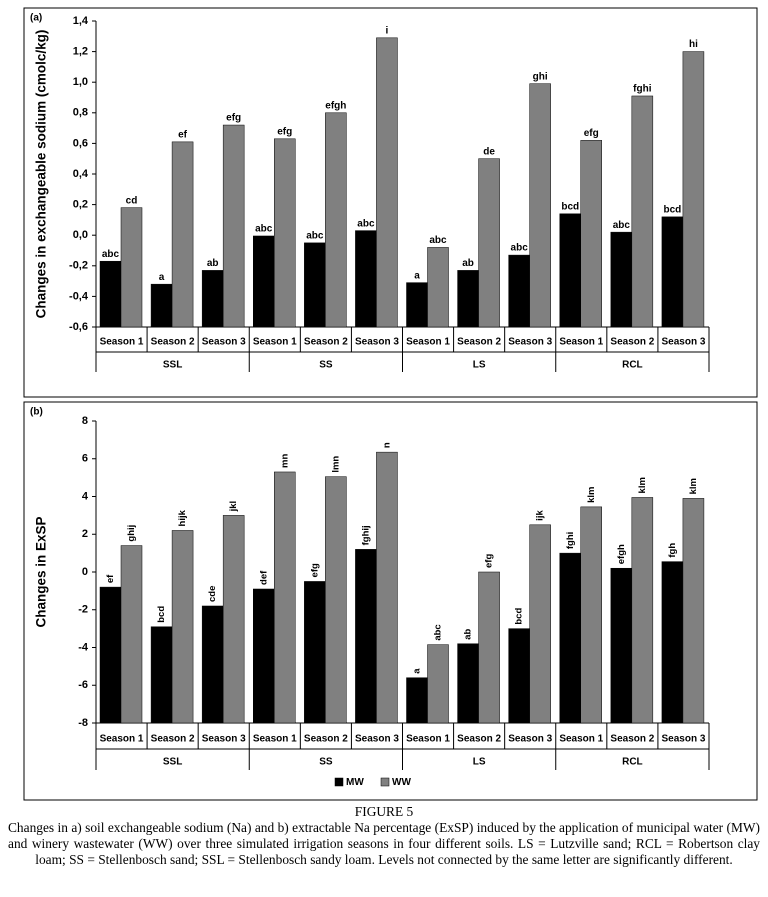  What do you see at coordinates (81, 21) in the screenshot?
I see `y-tick-label: 1,4` at bounding box center [81, 21].